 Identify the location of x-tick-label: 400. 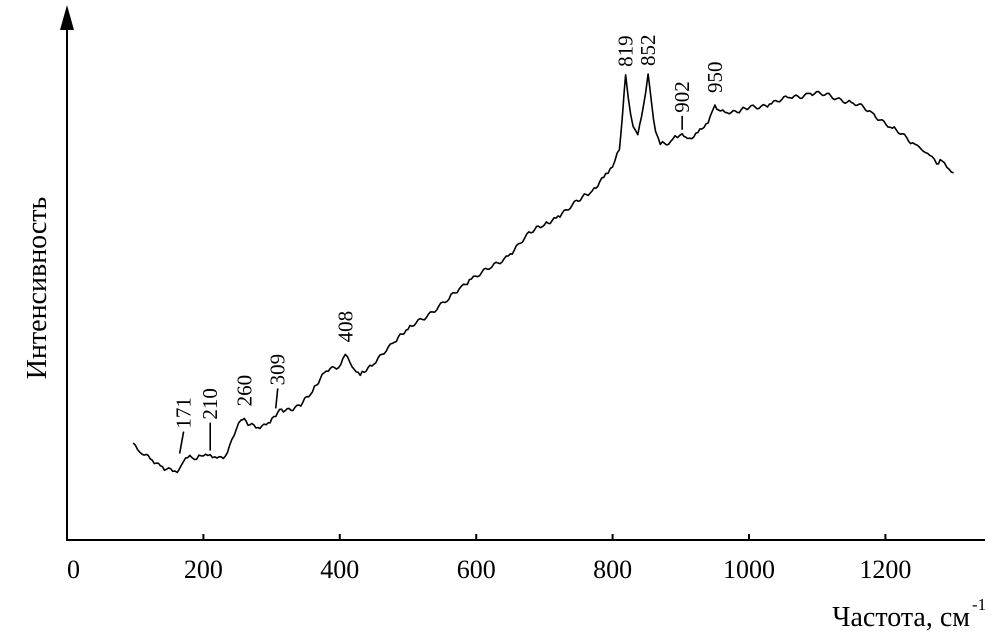
(339, 569).